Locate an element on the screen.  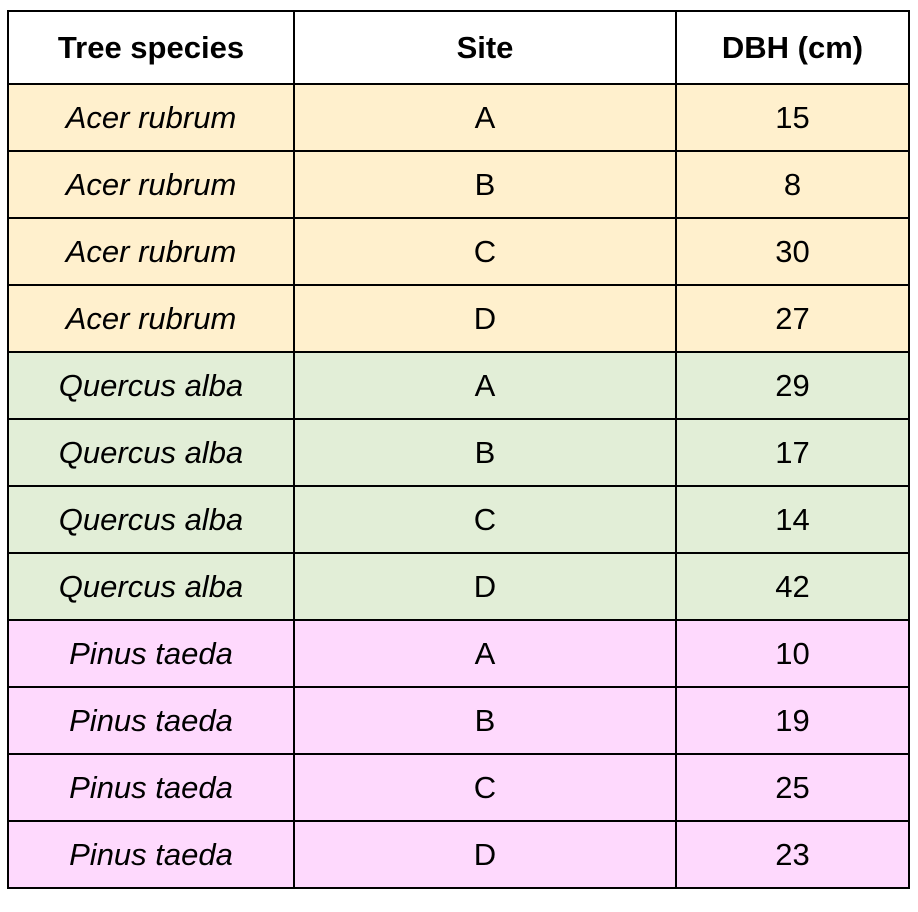
dbh-cell: 27 is located at coordinates (792, 318).